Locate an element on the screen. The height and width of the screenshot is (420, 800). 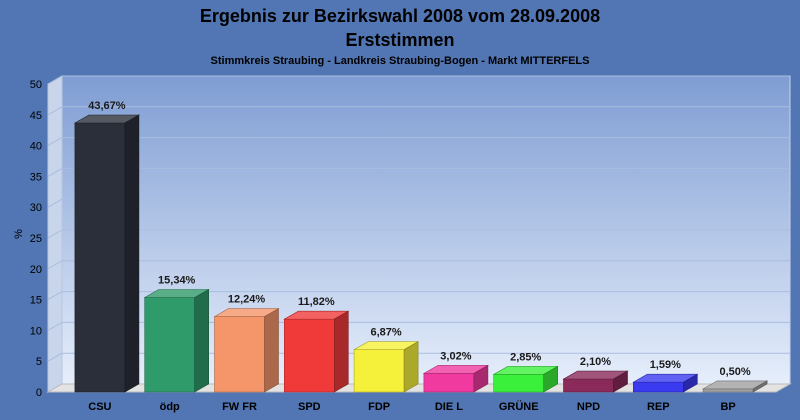
y-tick-label: 25 is located at coordinates (36, 239).